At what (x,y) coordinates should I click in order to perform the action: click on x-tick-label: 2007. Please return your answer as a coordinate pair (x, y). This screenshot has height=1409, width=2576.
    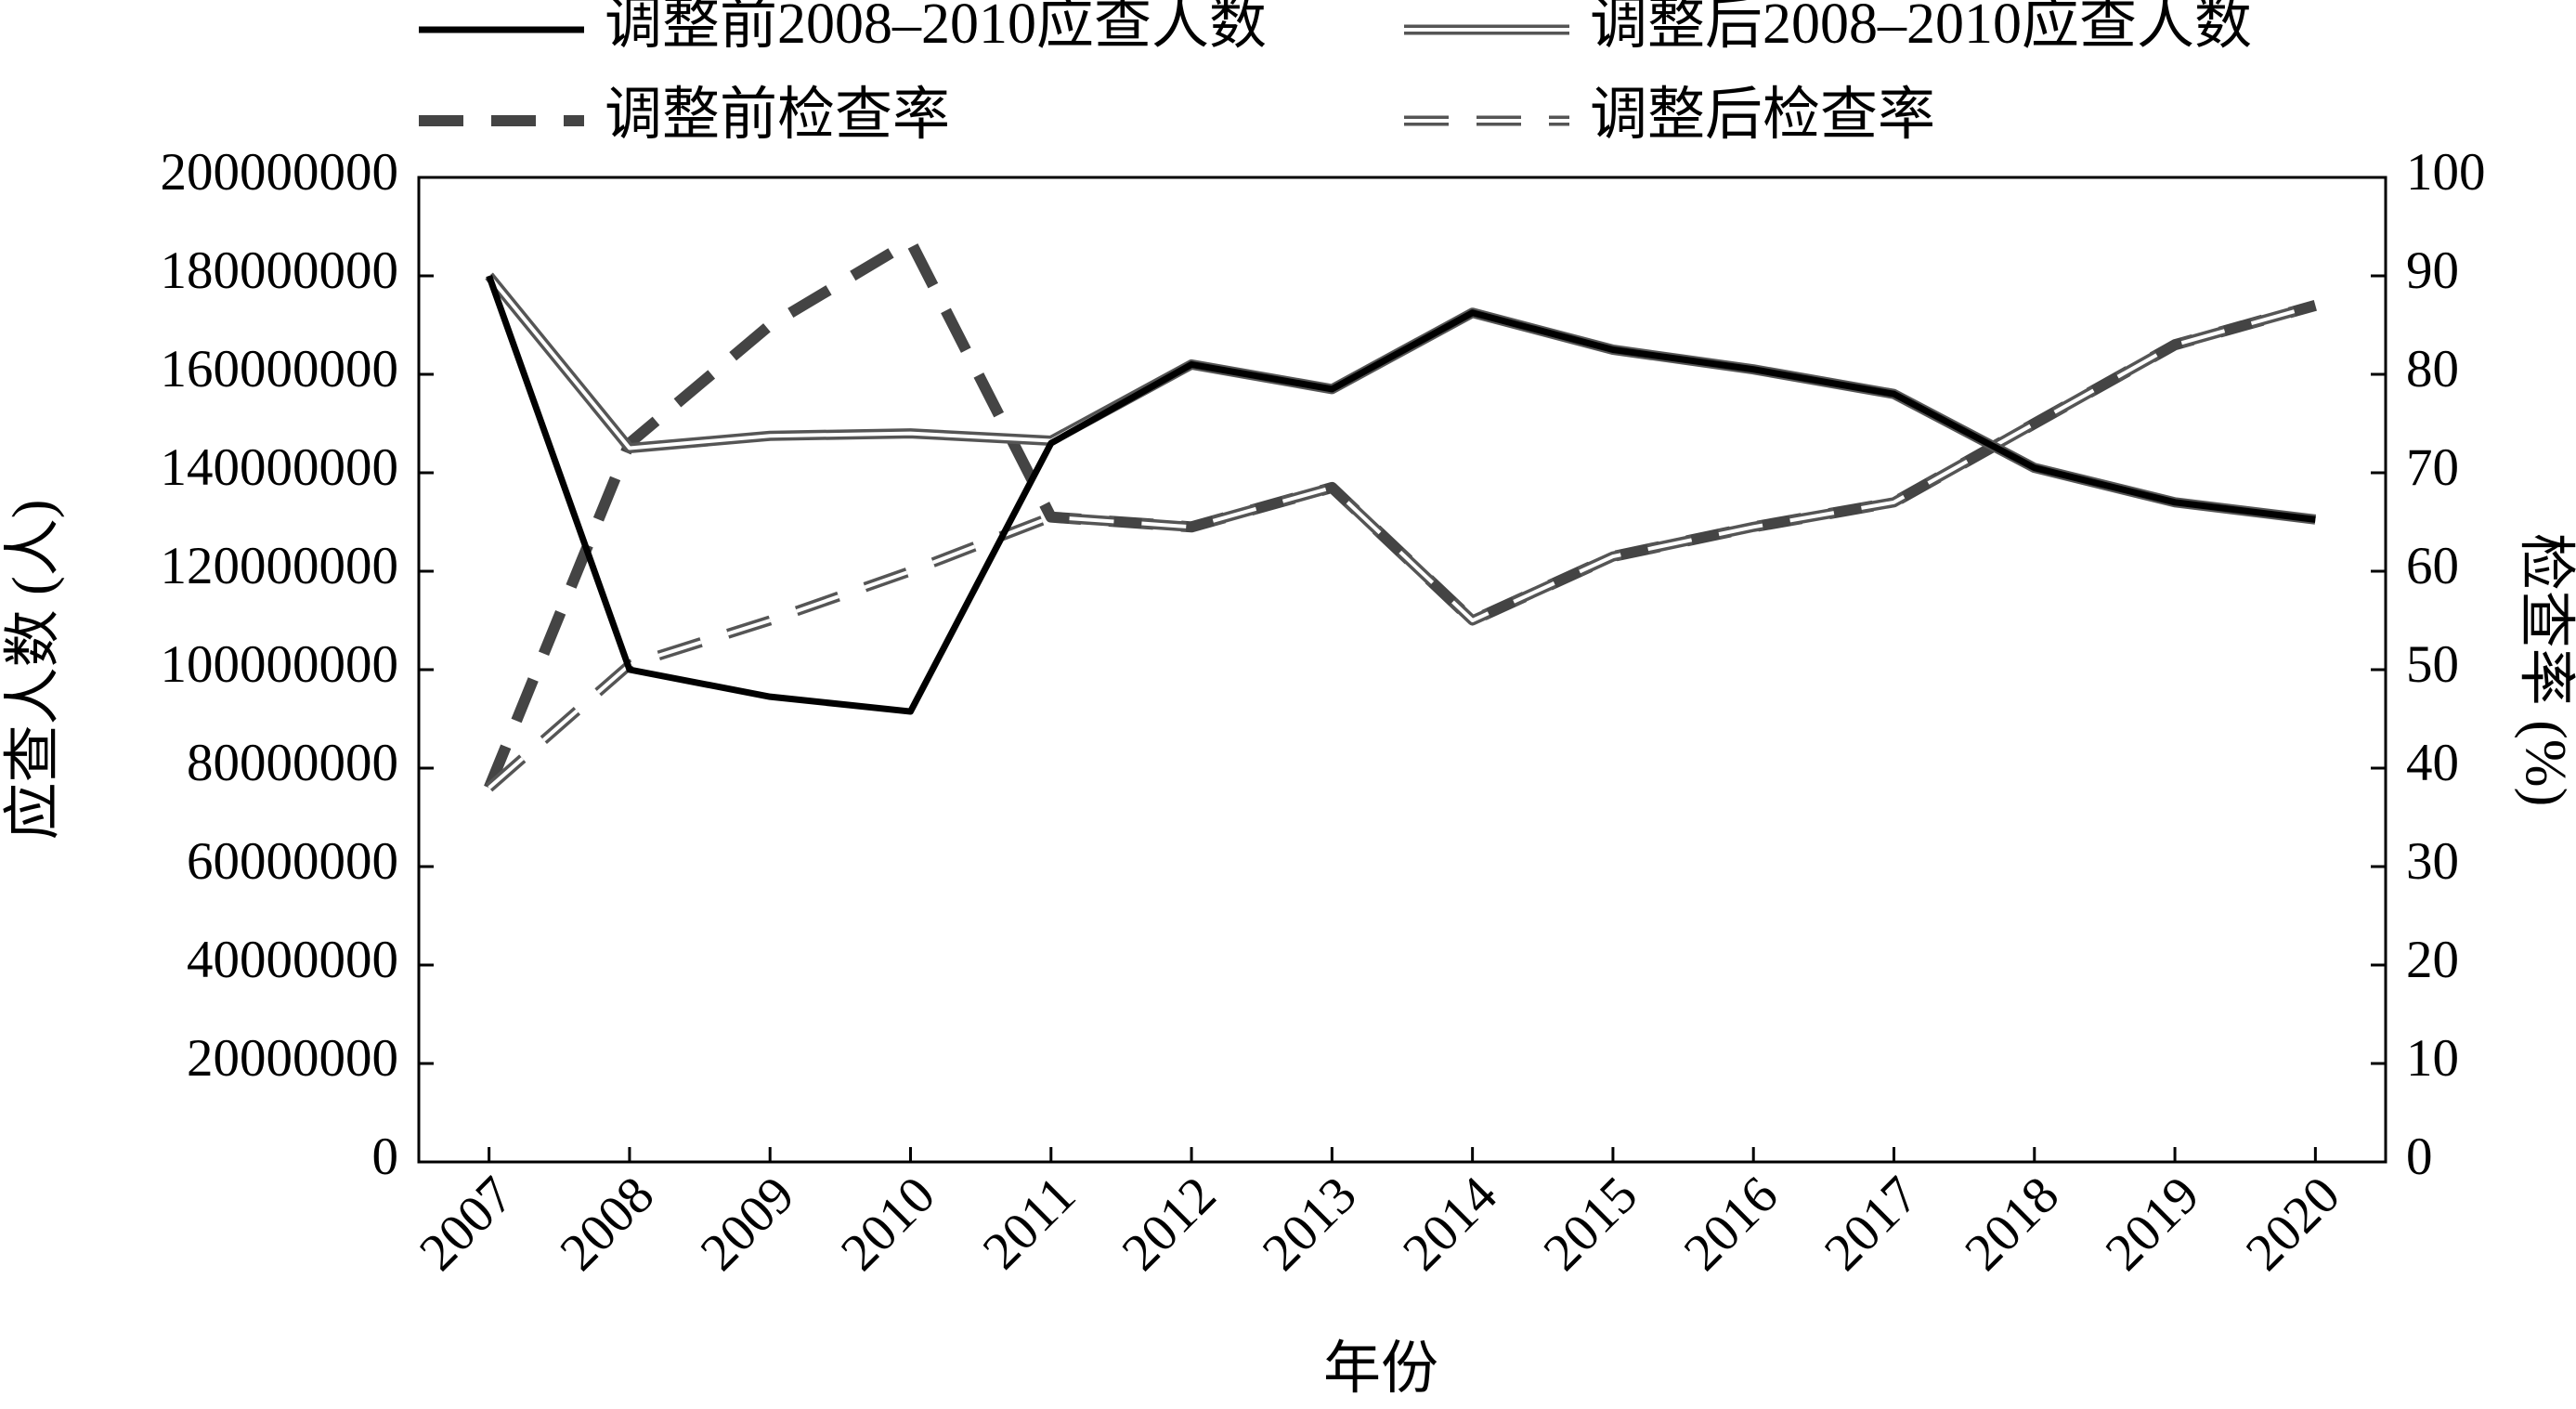
    Looking at the image, I should click on (467, 1224).